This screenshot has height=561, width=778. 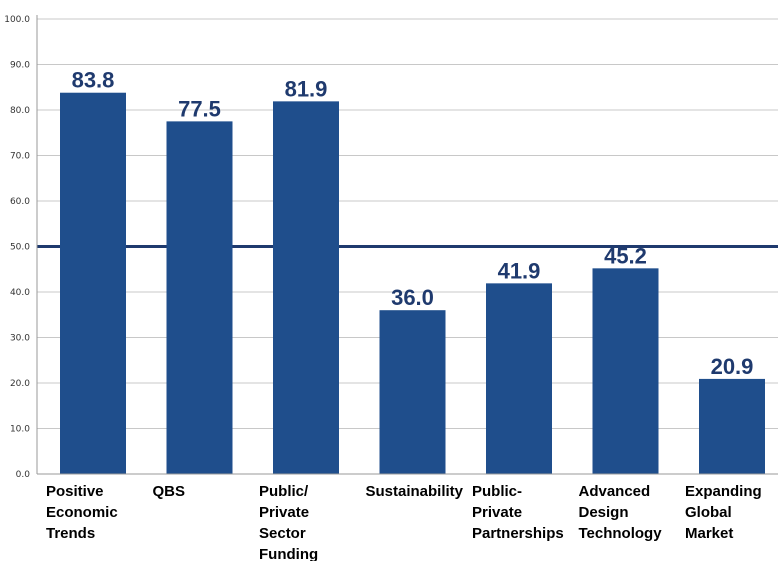 What do you see at coordinates (20, 430) in the screenshot?
I see `y-tick-label: 10.0` at bounding box center [20, 430].